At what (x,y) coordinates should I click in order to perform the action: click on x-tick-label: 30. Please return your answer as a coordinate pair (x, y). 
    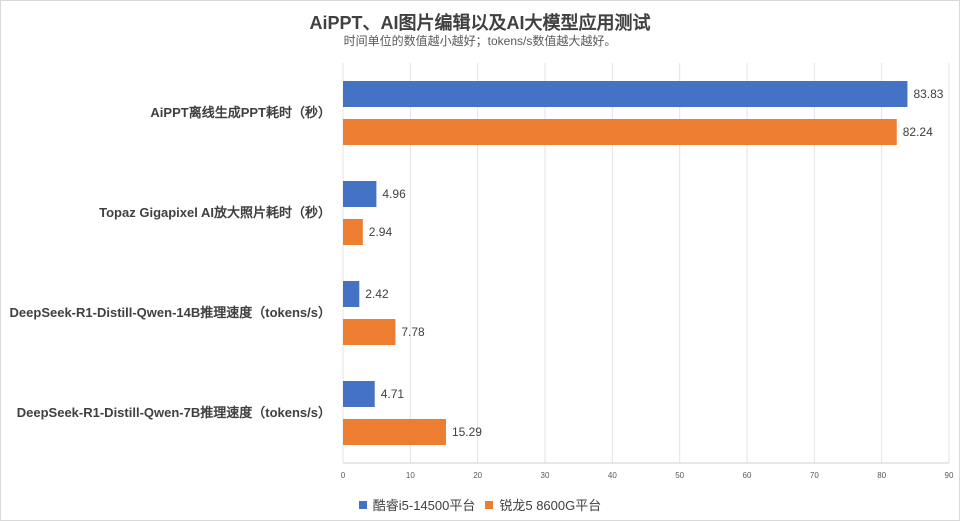
    Looking at the image, I should click on (545, 475).